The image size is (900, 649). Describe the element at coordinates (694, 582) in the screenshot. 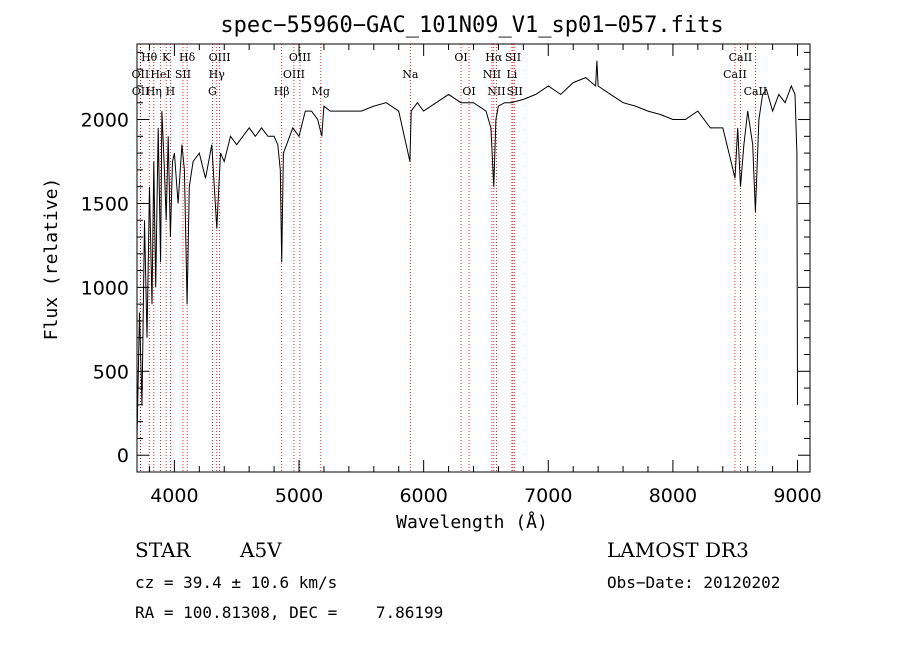

I see `observation-date: Obs−Date: 20120202` at that location.